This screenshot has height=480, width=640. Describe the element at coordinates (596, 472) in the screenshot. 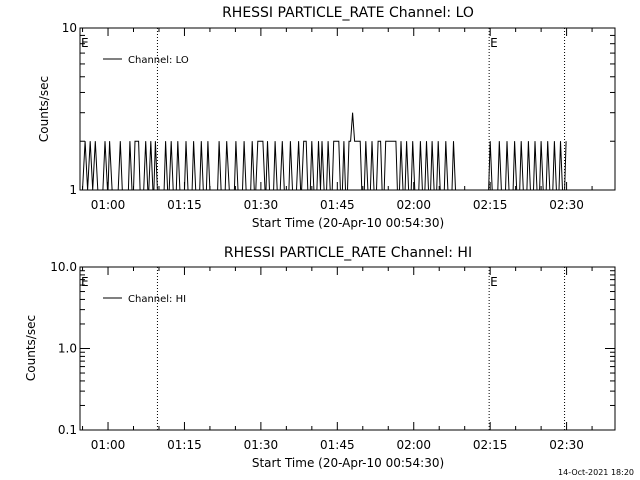

I see `footer-timestamp: 14-Oct-2021 18:20` at that location.